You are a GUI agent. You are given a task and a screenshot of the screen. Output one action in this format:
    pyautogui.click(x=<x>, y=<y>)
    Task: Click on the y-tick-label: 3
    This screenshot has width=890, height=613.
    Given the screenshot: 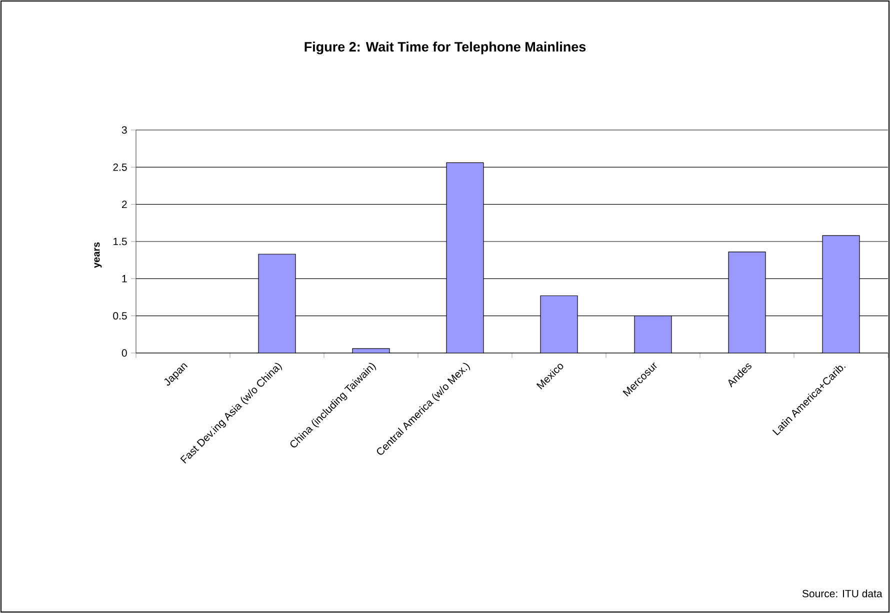 What is the action you would take?
    pyautogui.click(x=124, y=130)
    